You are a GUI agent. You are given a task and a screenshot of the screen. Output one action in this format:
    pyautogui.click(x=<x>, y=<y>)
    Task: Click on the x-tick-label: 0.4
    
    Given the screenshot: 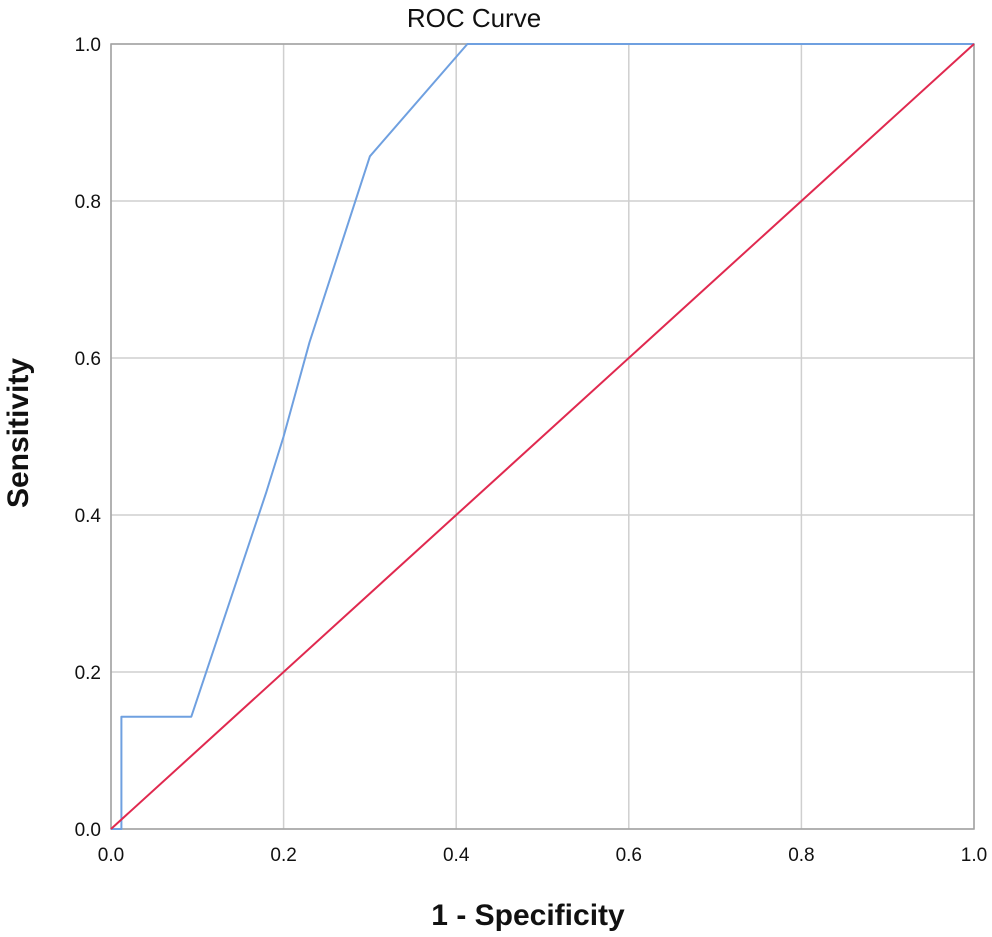 What is the action you would take?
    pyautogui.click(x=456, y=855)
    